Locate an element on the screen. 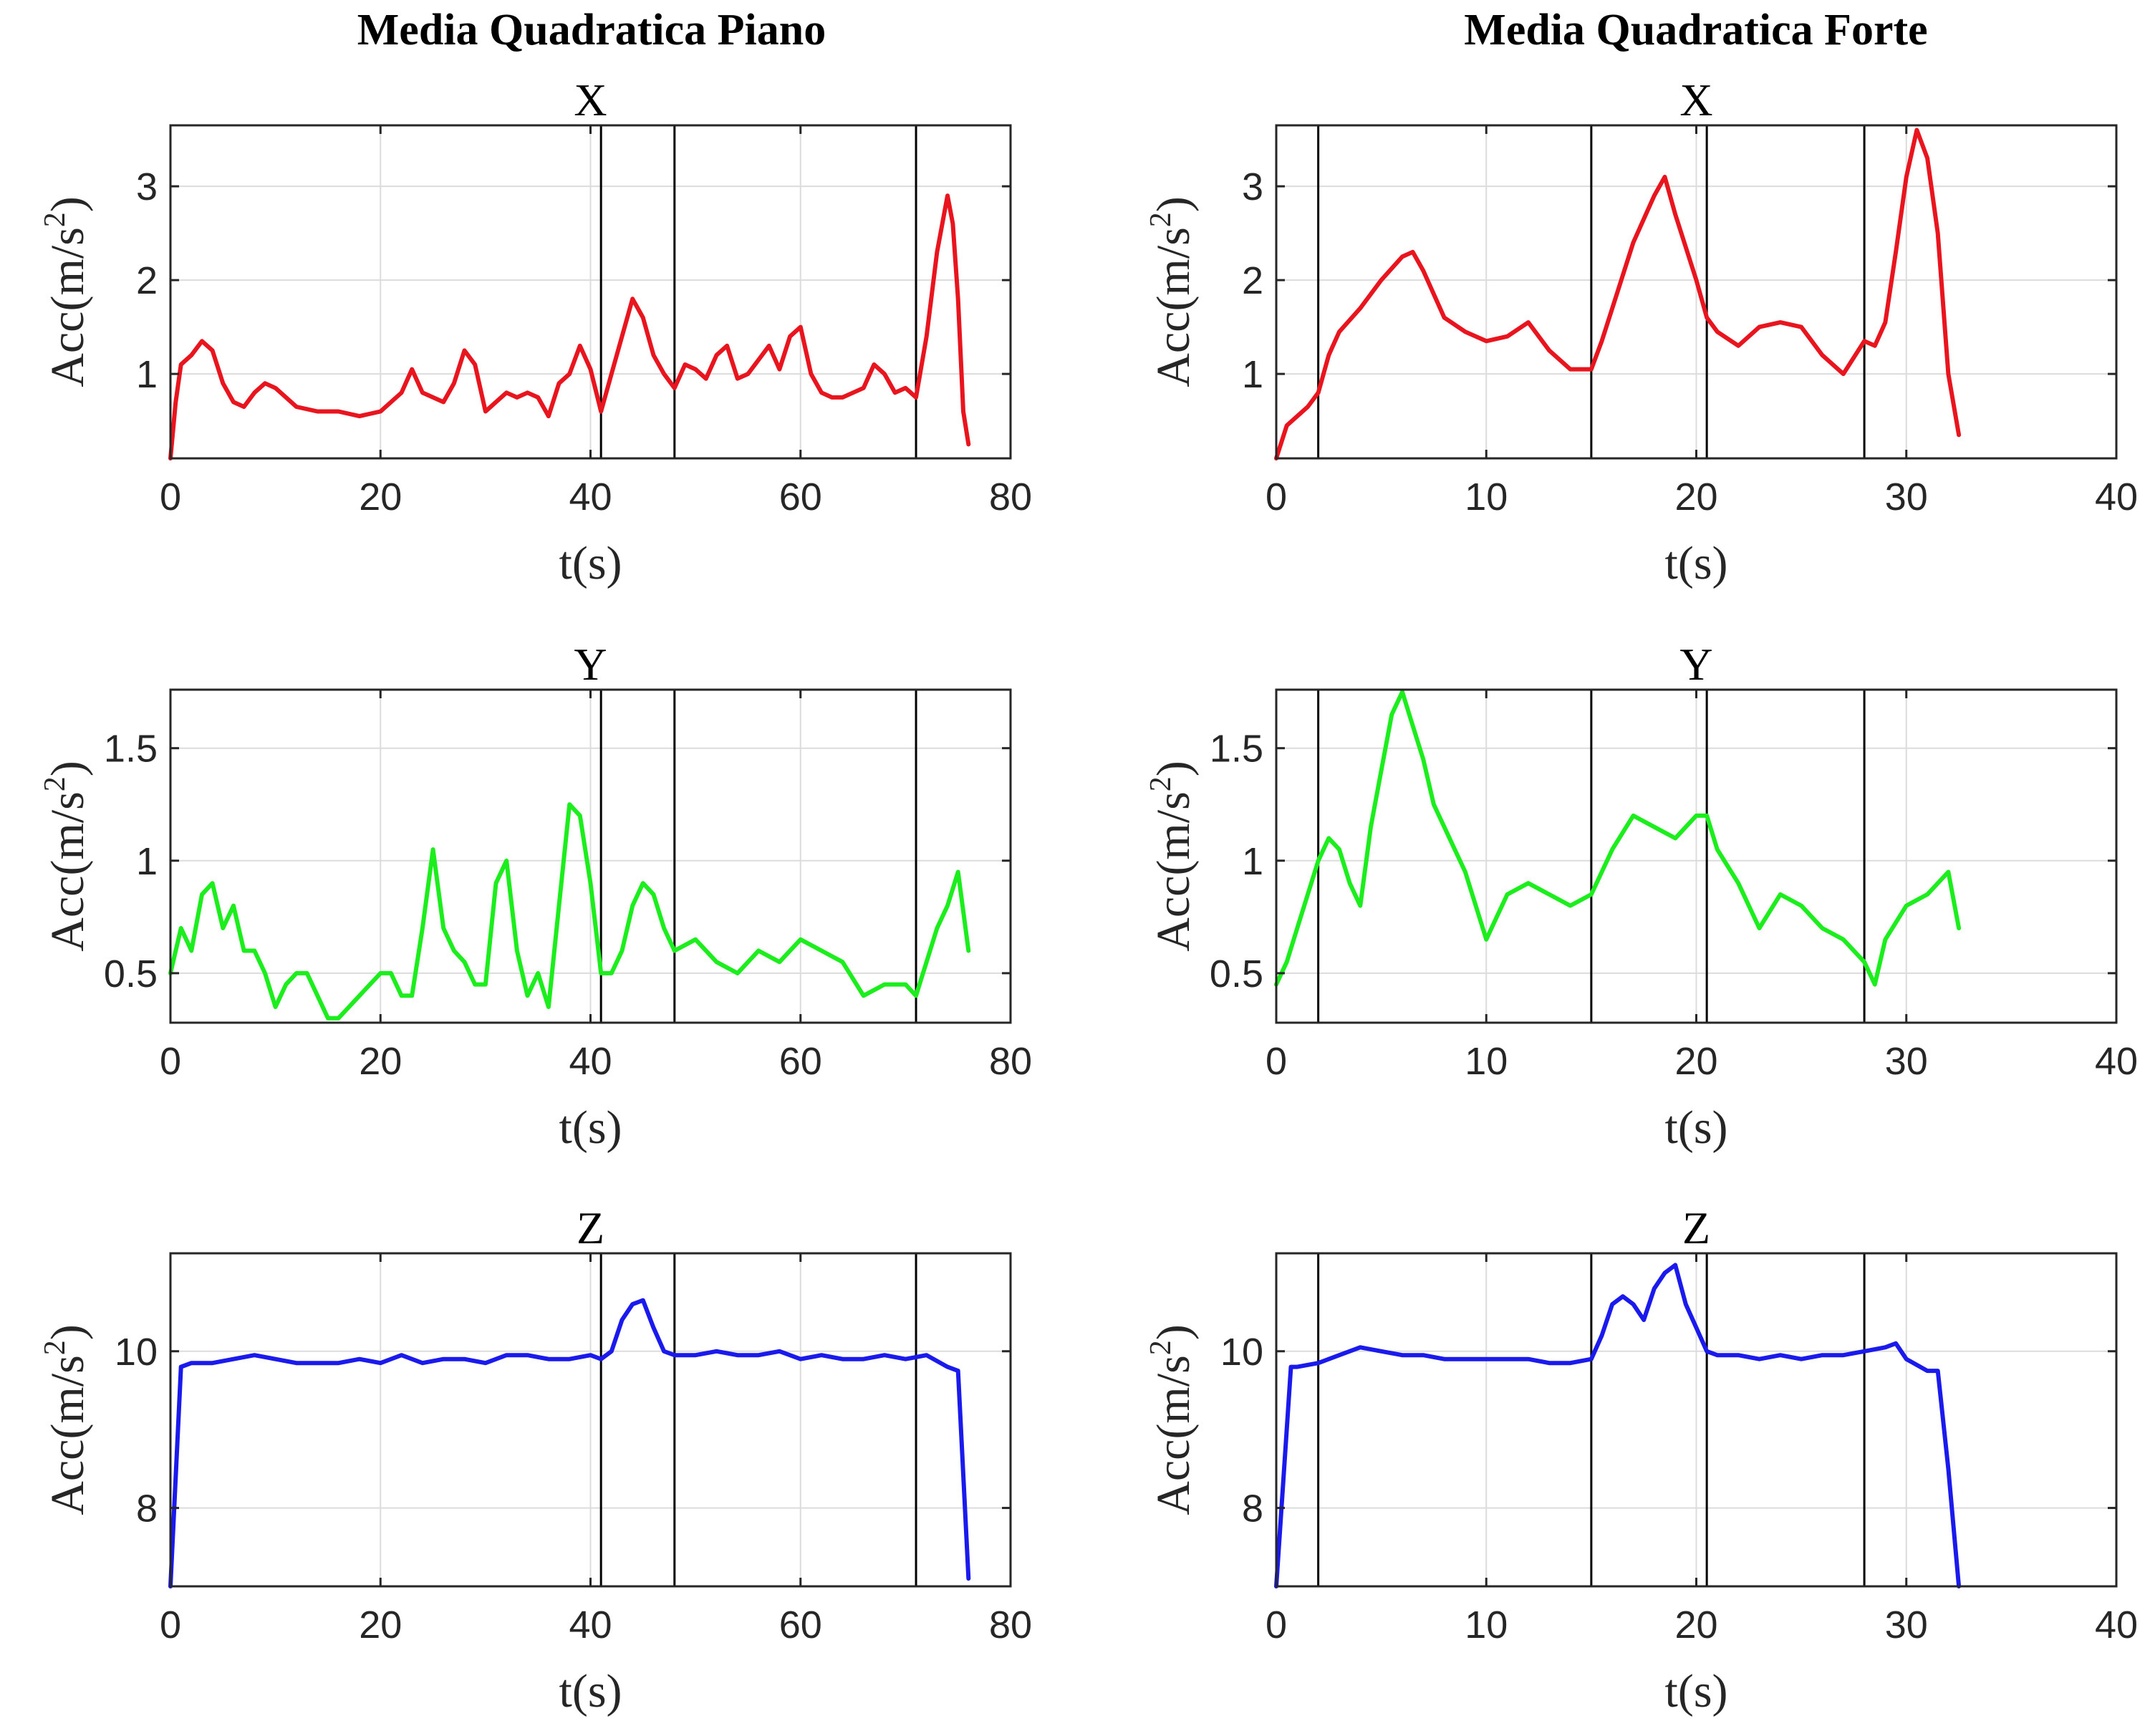  panel-2: 0 10 20 30 40 1 2 3 Xt(s) Acc(m/s2) is located at coordinates (1641, 332).